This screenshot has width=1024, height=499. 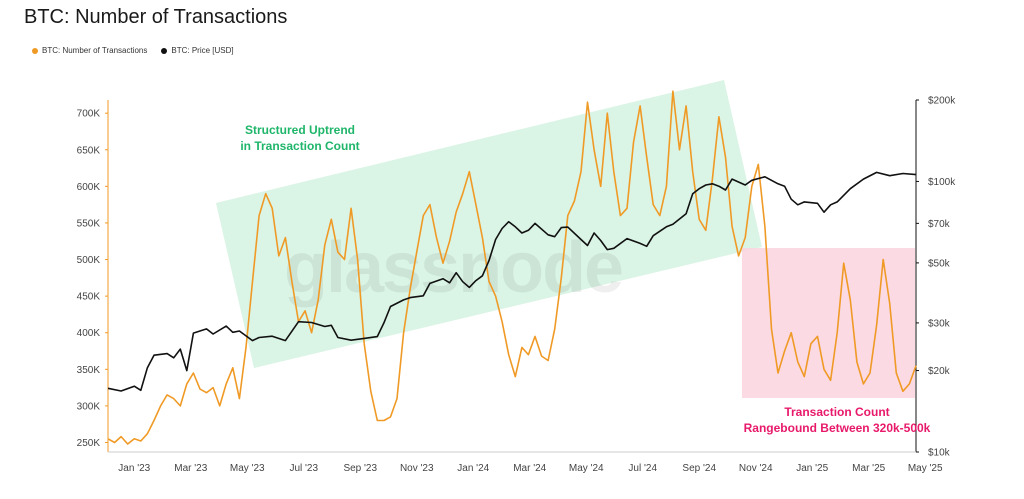 What do you see at coordinates (89, 333) in the screenshot?
I see `left-tick-label: 400K` at bounding box center [89, 333].